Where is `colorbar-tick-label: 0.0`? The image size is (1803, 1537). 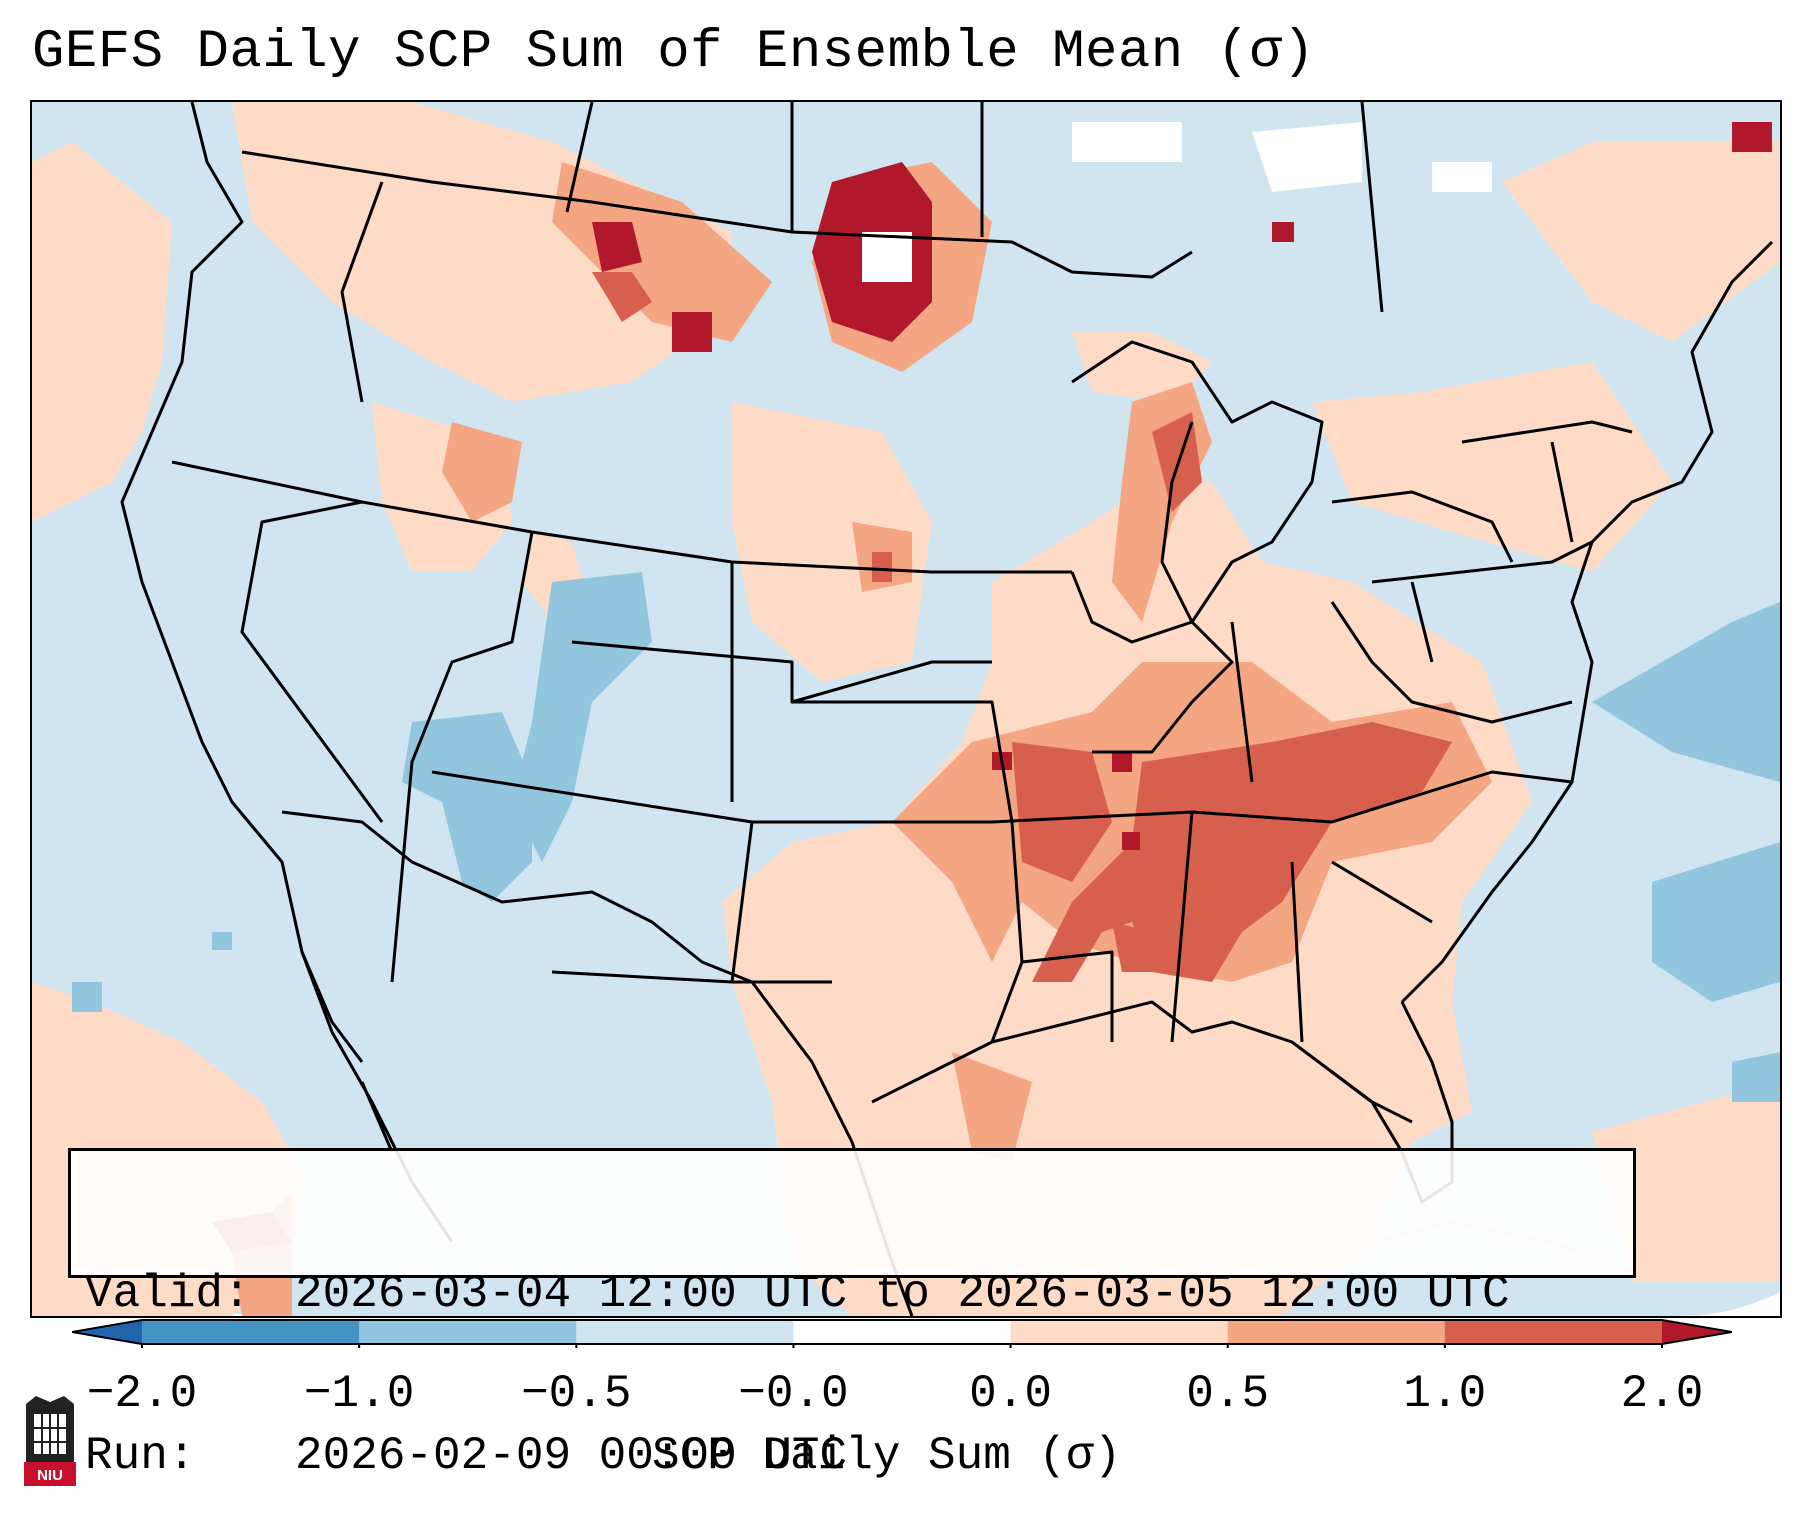
colorbar-tick-label: 0.0 is located at coordinates (1010, 1394).